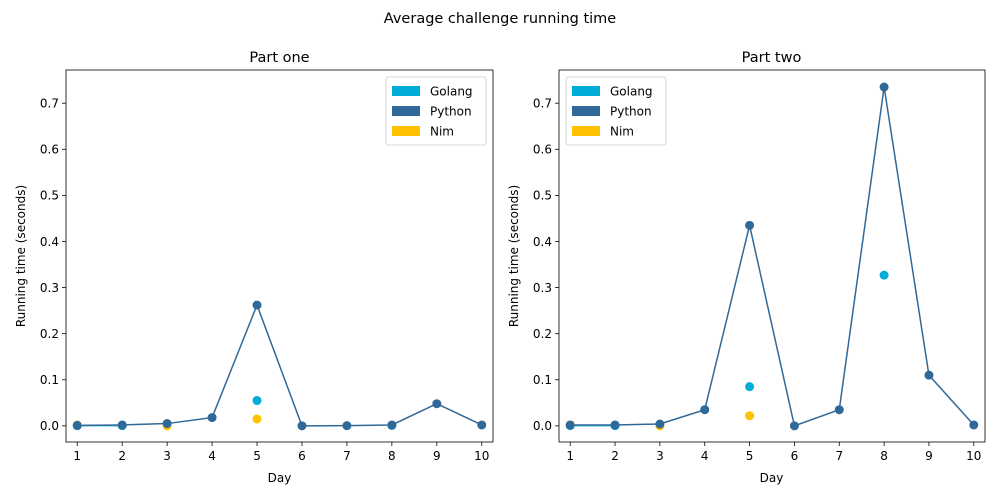 The height and width of the screenshot is (500, 1000). Describe the element at coordinates (772, 58) in the screenshot. I see `panel-title: Part two` at that location.